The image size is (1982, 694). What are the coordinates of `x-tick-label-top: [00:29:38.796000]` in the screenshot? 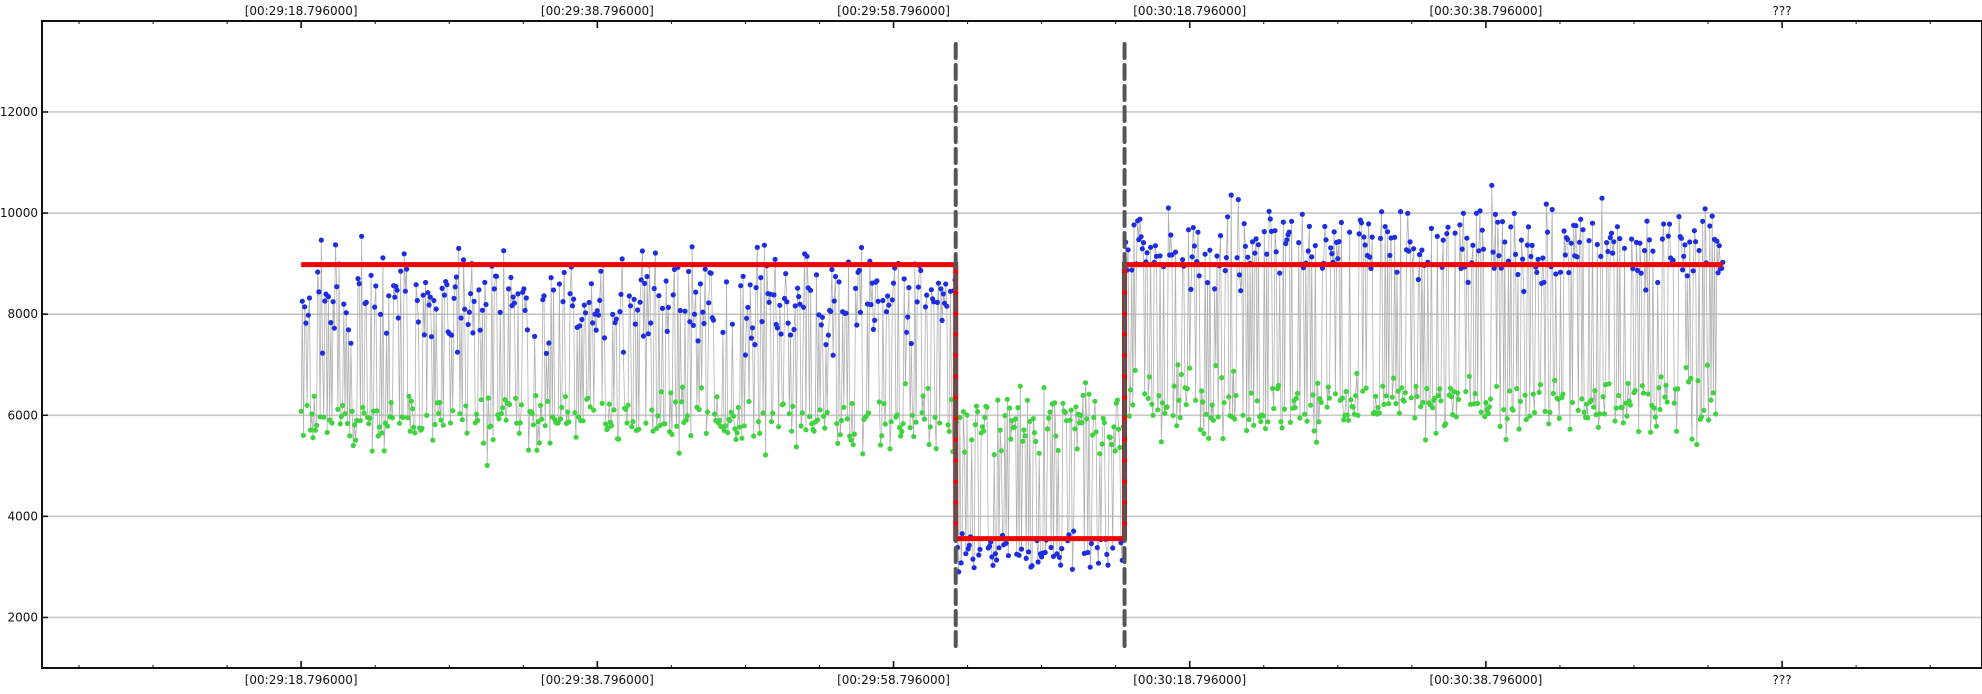 It's located at (597, 11).